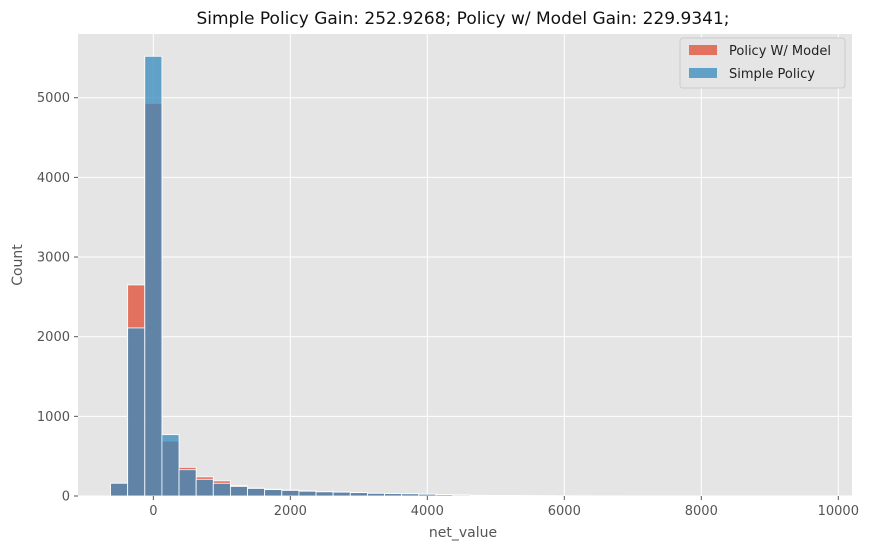 The width and height of the screenshot is (874, 550). I want to click on y-tick-label: 0, so click(66, 497).